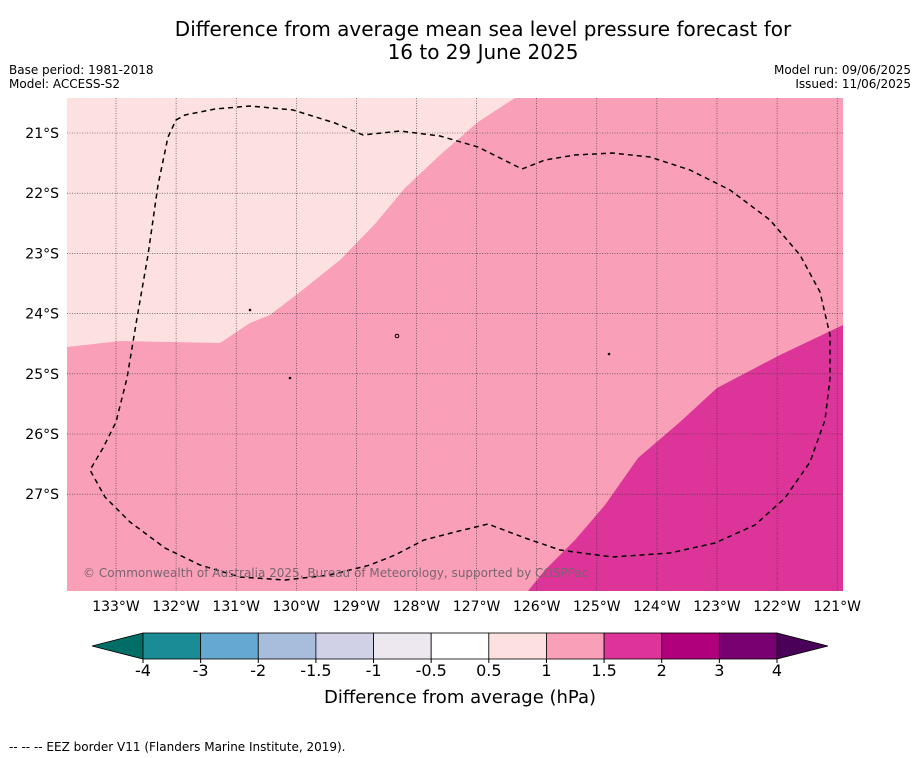 Image resolution: width=919 pixels, height=758 pixels. What do you see at coordinates (717, 607) in the screenshot?
I see `lon-tick-label: 123°W` at bounding box center [717, 607].